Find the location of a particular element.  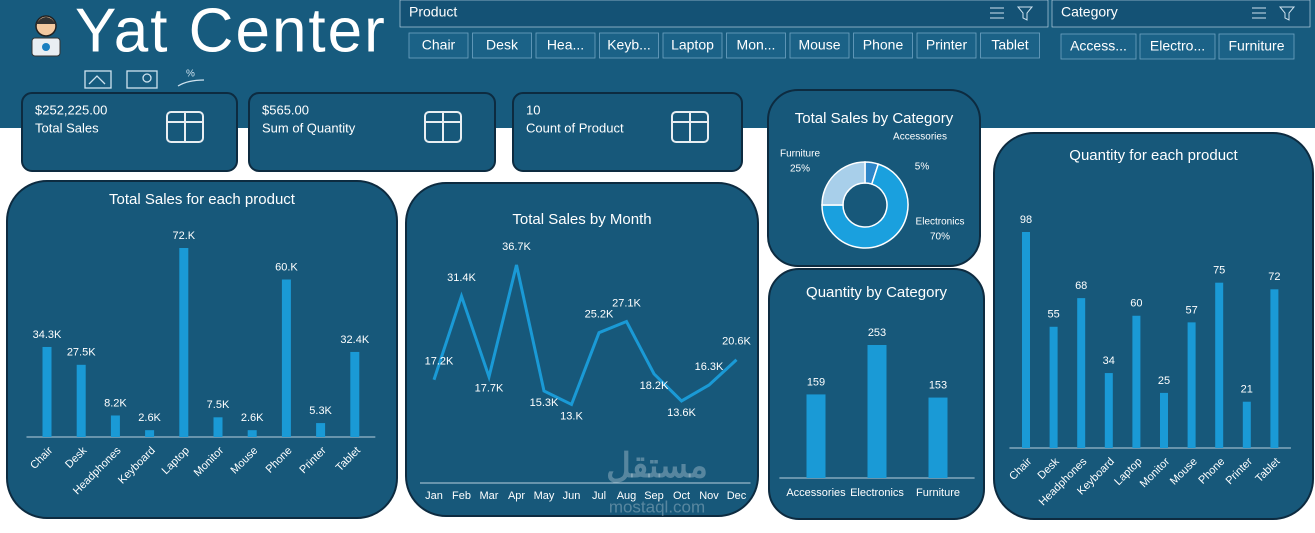

x-tick-label: Jul is located at coordinates (599, 496).